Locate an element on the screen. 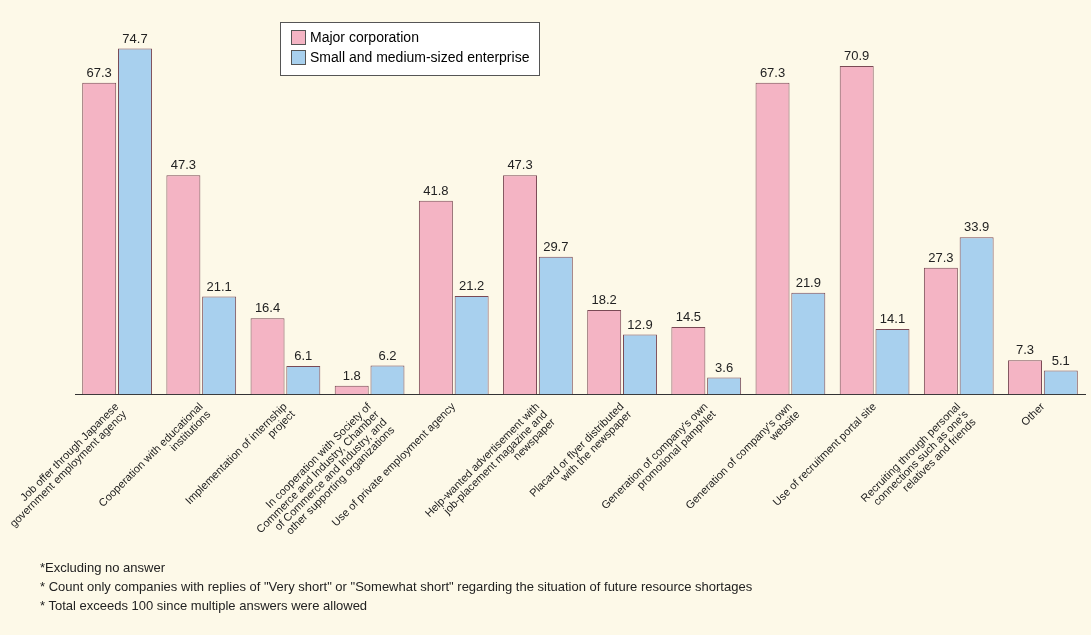 This screenshot has height=635, width=1091. data-label: 70.9 is located at coordinates (857, 56).